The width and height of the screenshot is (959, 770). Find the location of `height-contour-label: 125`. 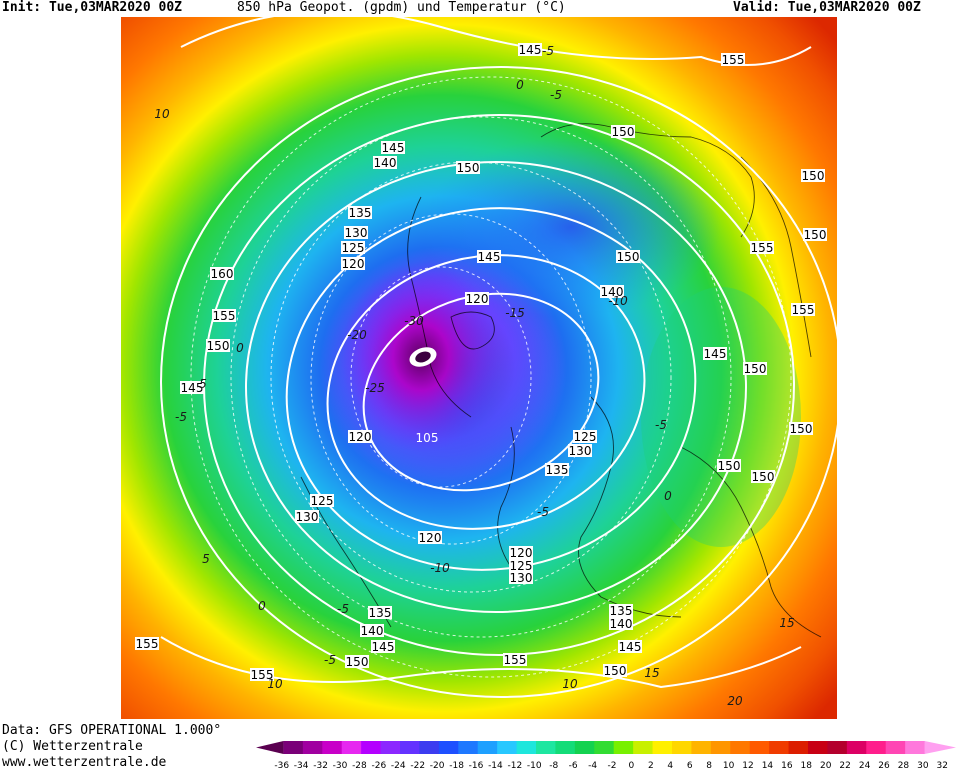

height-contour-label: 125 is located at coordinates (521, 566).